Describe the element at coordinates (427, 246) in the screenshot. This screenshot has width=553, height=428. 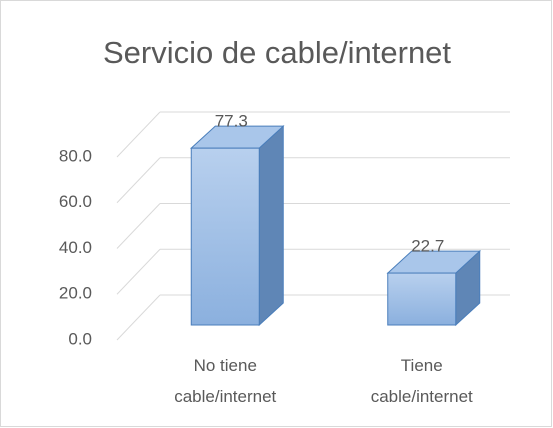
I see `value-label: 22.7` at that location.